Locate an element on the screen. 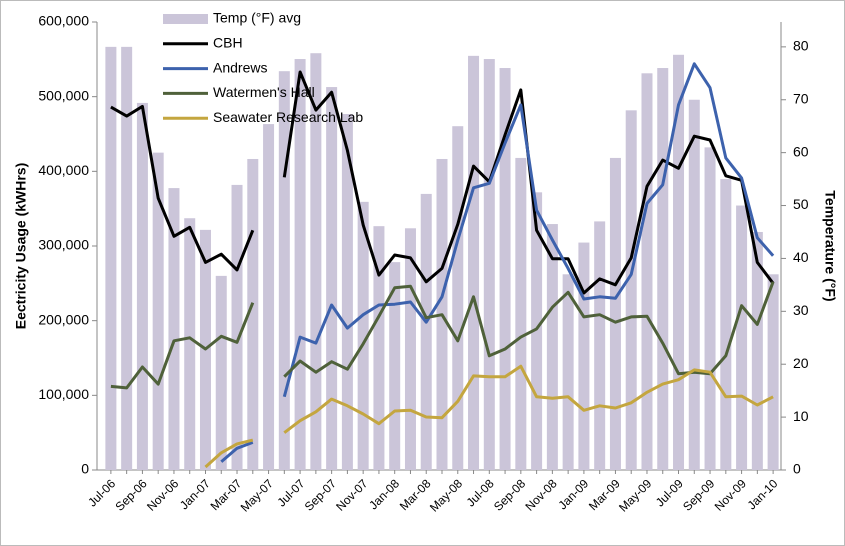 The image size is (845, 546). y2-tick-label: 20 is located at coordinates (801, 363).